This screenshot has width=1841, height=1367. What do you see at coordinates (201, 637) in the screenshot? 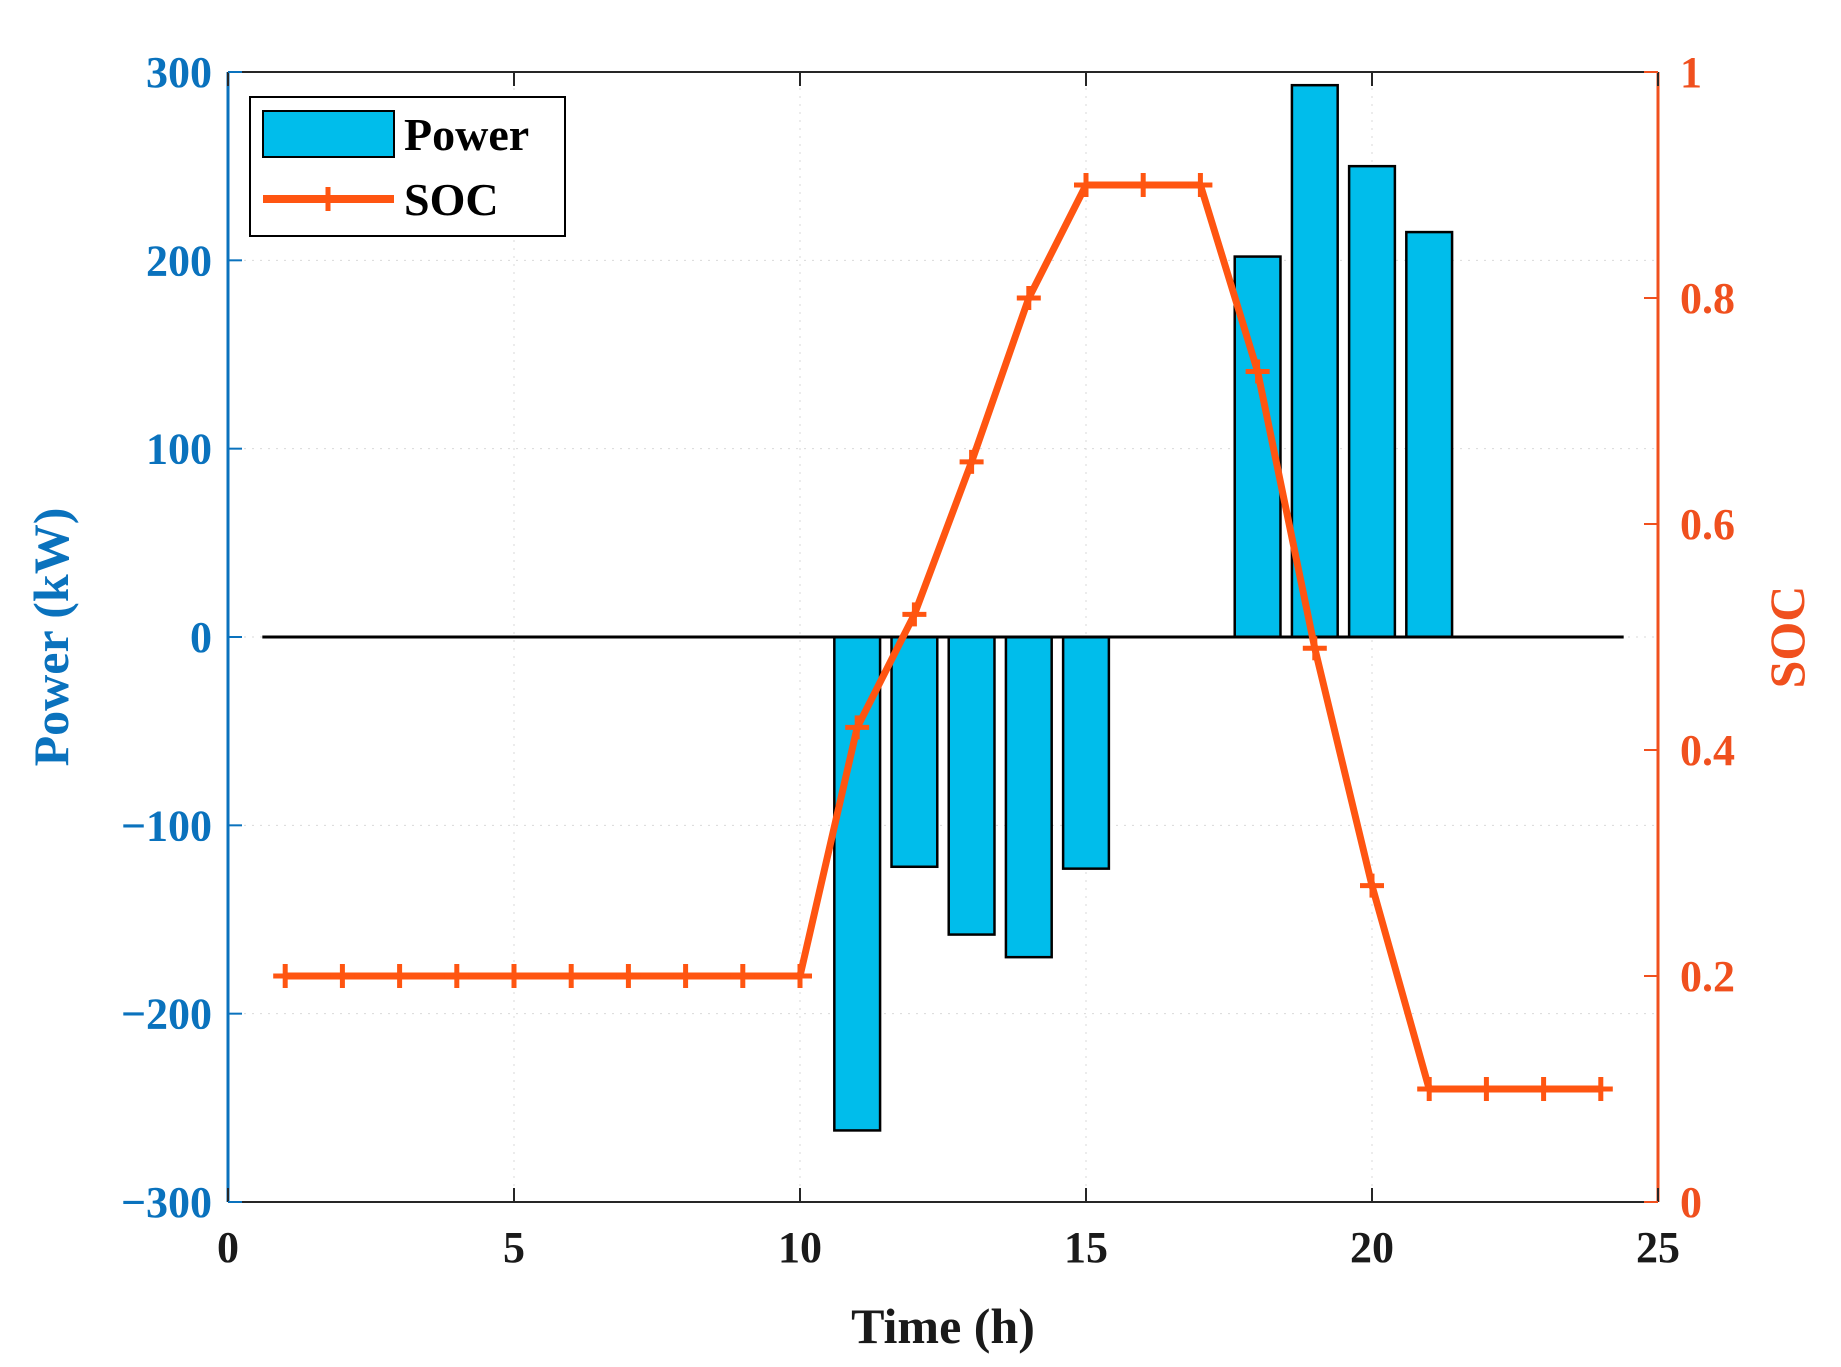
I see `y-left-tick-label: 0` at bounding box center [201, 637].